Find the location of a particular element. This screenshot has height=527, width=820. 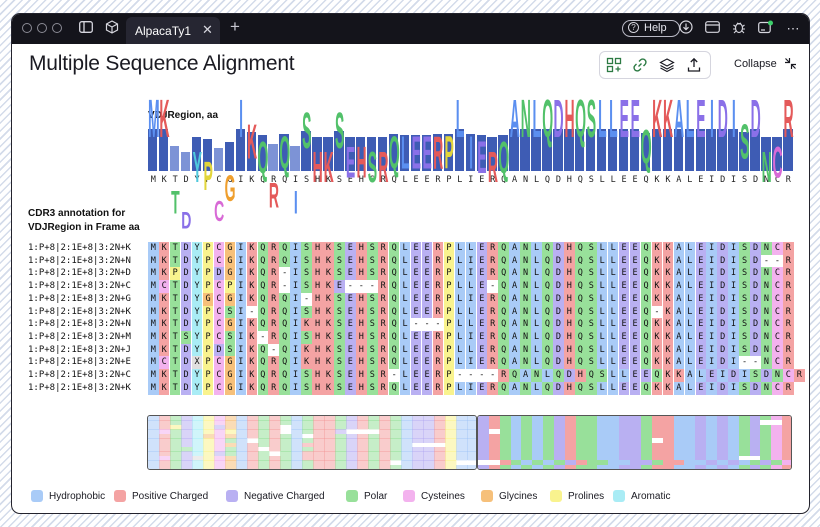

tab-alpacaty1: AlpacaTy1 ✕ is located at coordinates (173, 30).